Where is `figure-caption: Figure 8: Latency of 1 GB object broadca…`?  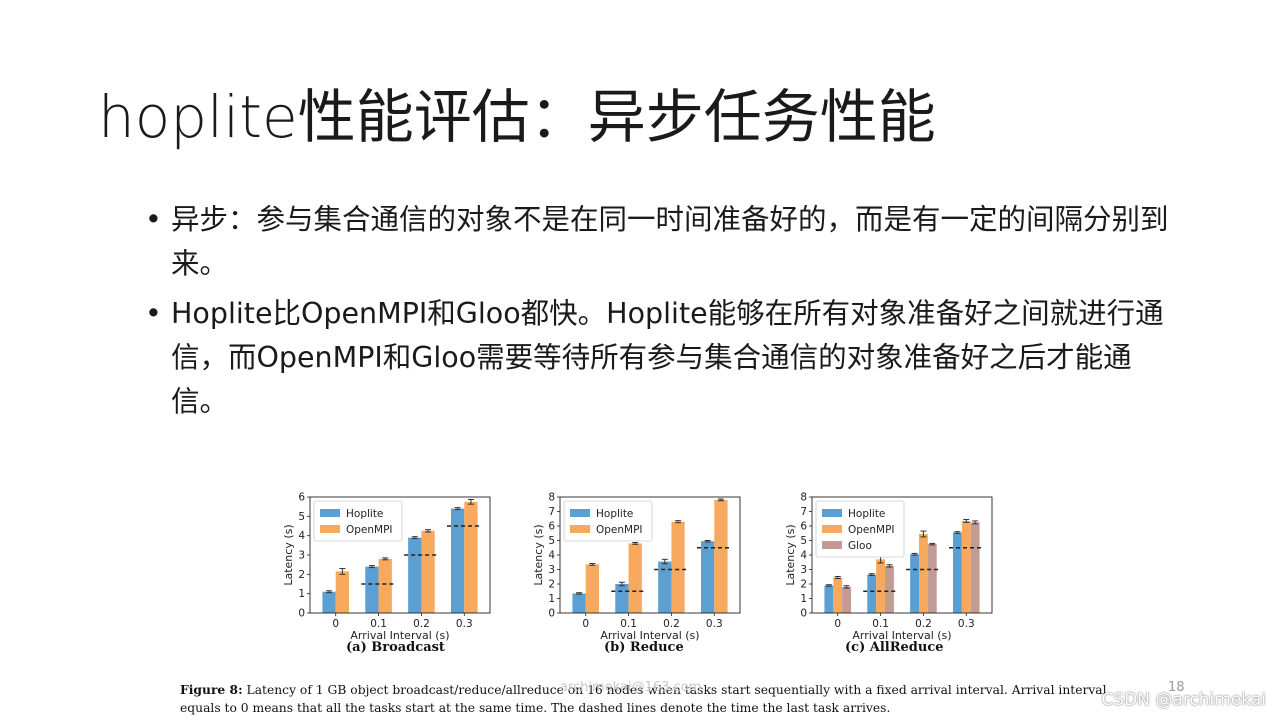
figure-caption: Figure 8: Latency of 1 GB object broadca… is located at coordinates (645, 699).